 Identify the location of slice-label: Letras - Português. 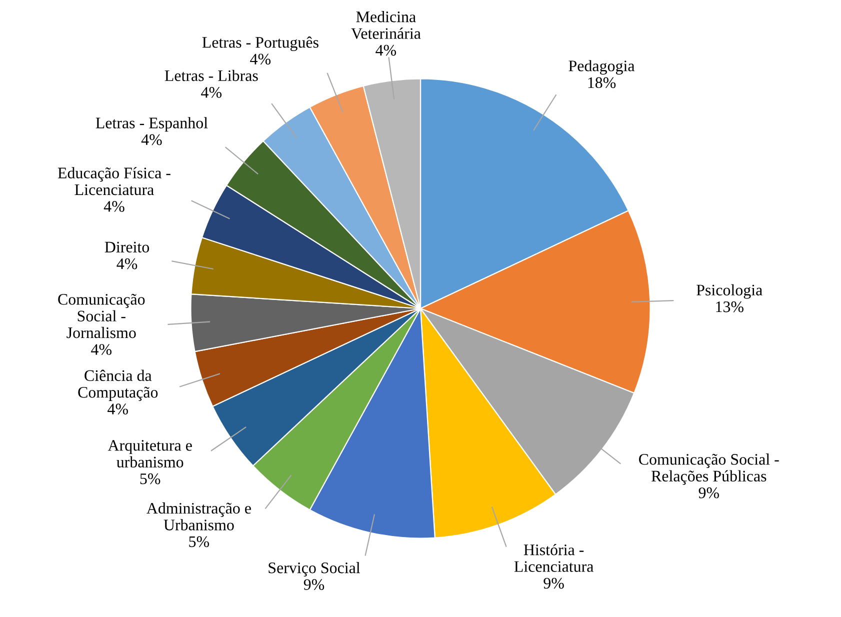
(260, 44).